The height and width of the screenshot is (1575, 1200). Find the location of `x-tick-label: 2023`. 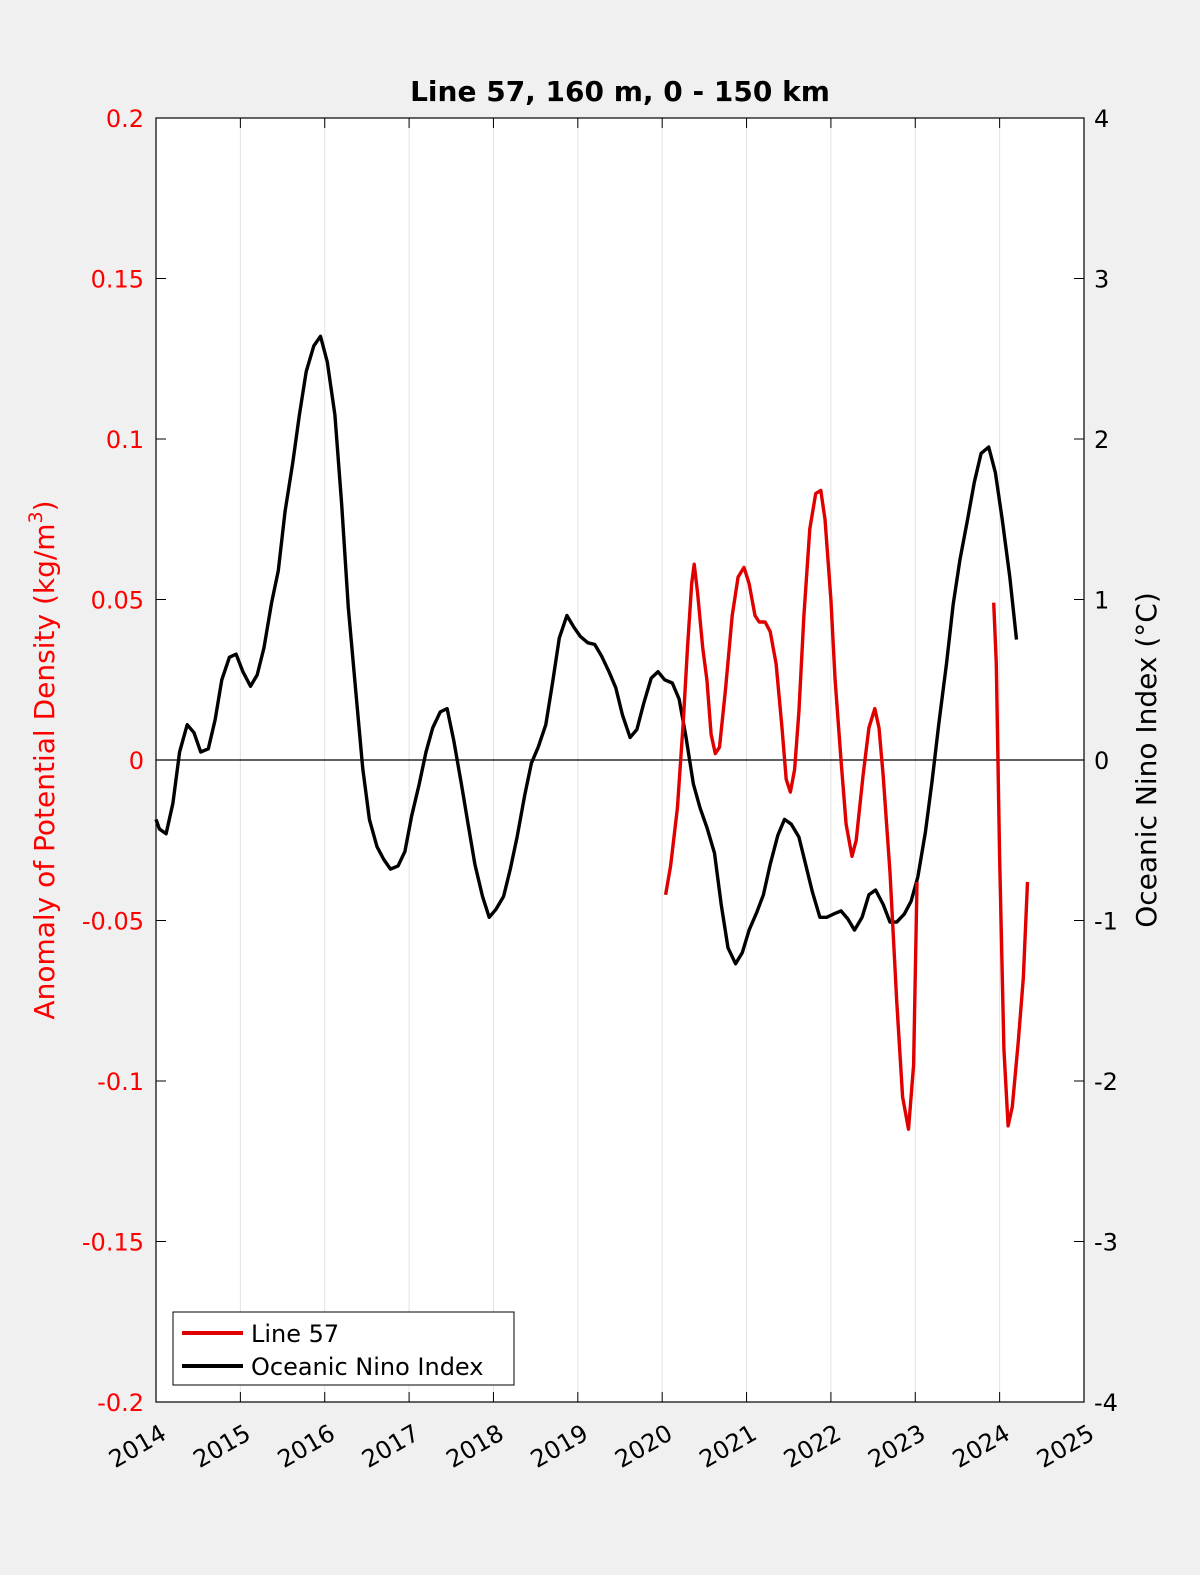

x-tick-label: 2023 is located at coordinates (896, 1446).